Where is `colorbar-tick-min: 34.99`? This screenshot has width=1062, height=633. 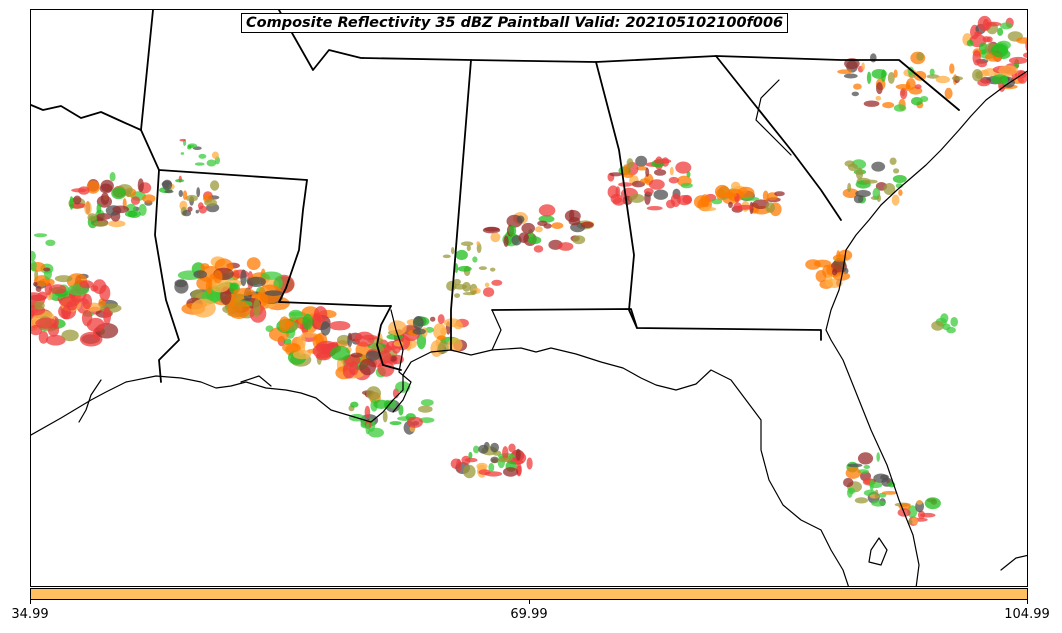 colorbar-tick-min: 34.99 is located at coordinates (30, 614).